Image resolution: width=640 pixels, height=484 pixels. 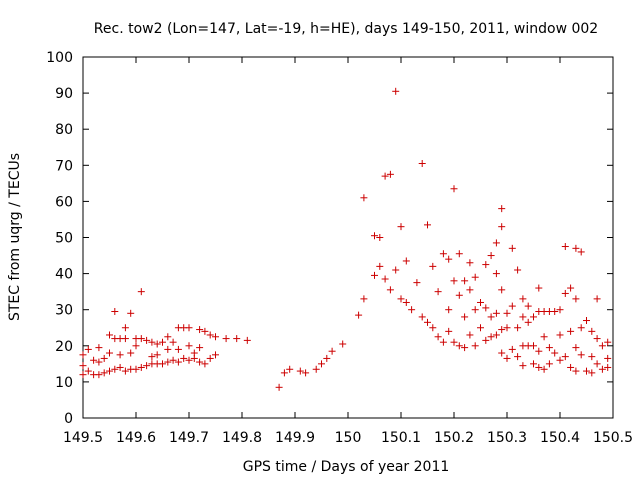 What do you see at coordinates (15, 237) in the screenshot?
I see `y-axis-label: STEC from uqrg / TECUs` at bounding box center [15, 237].